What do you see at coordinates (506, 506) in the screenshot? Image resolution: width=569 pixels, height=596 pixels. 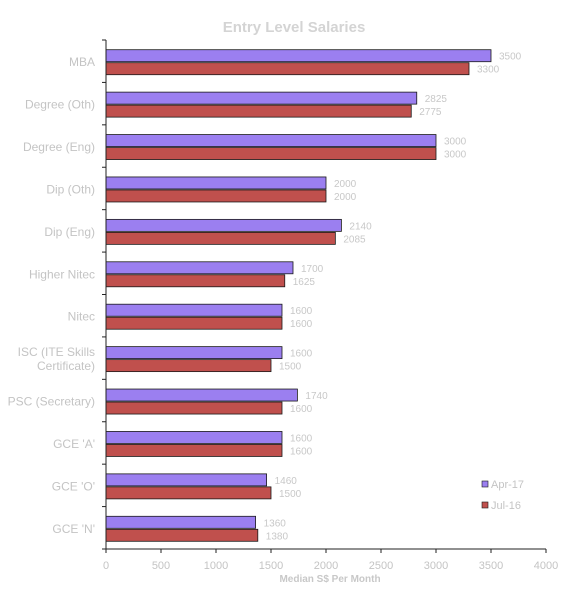 I see `legend-label: Jul-16` at bounding box center [506, 506].